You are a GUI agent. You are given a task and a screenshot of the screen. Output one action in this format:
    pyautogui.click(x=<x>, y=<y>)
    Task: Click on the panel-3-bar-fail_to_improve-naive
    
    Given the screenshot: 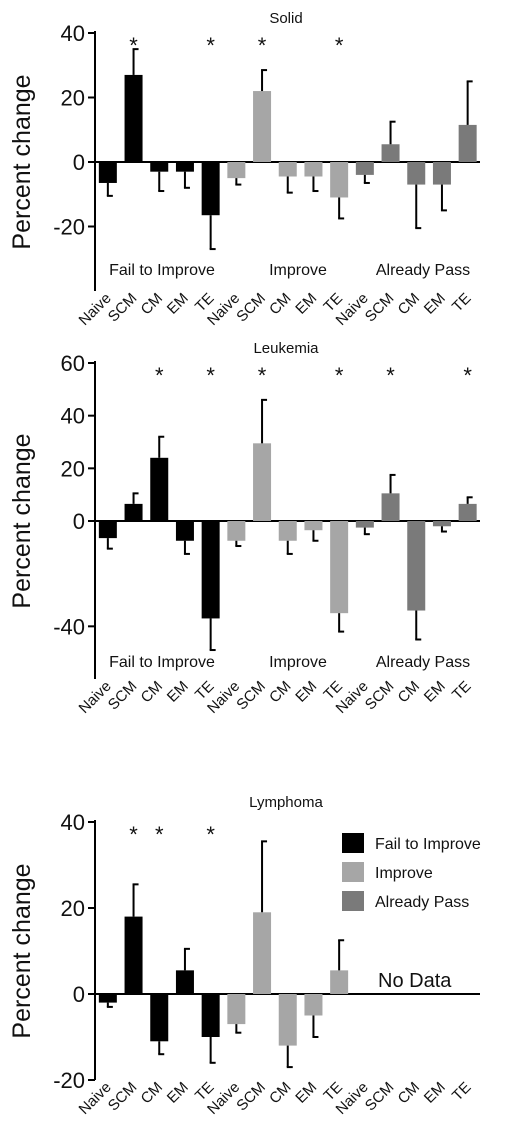 What is the action you would take?
    pyautogui.click(x=107, y=998)
    